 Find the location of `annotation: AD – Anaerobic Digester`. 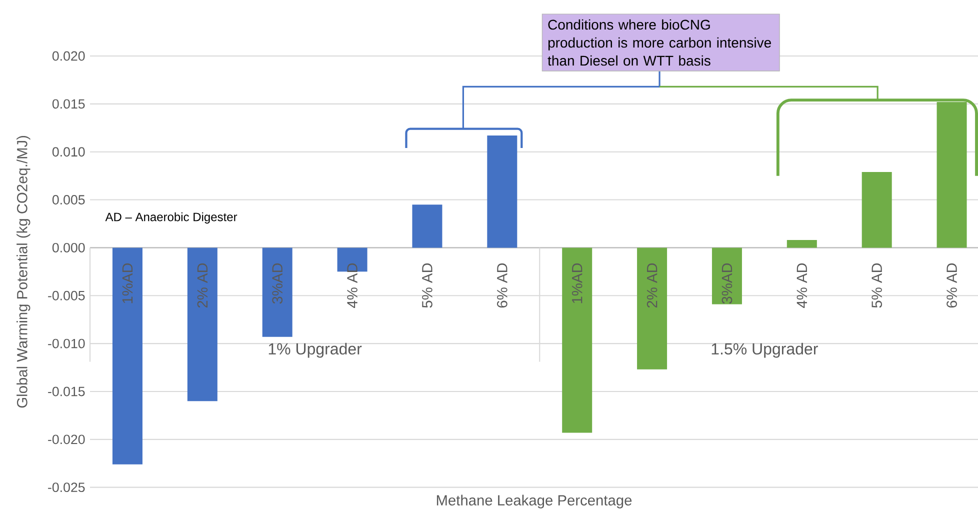

annotation: AD – Anaerobic Digester is located at coordinates (171, 218).